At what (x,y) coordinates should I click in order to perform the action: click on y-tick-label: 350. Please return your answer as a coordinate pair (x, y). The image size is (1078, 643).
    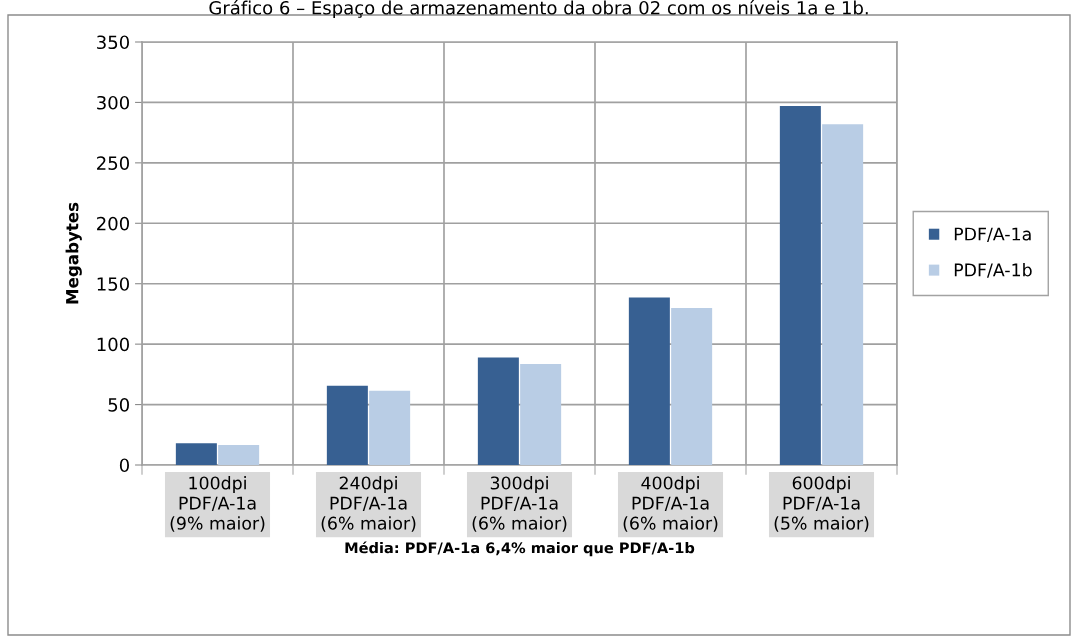
    Looking at the image, I should click on (113, 42).